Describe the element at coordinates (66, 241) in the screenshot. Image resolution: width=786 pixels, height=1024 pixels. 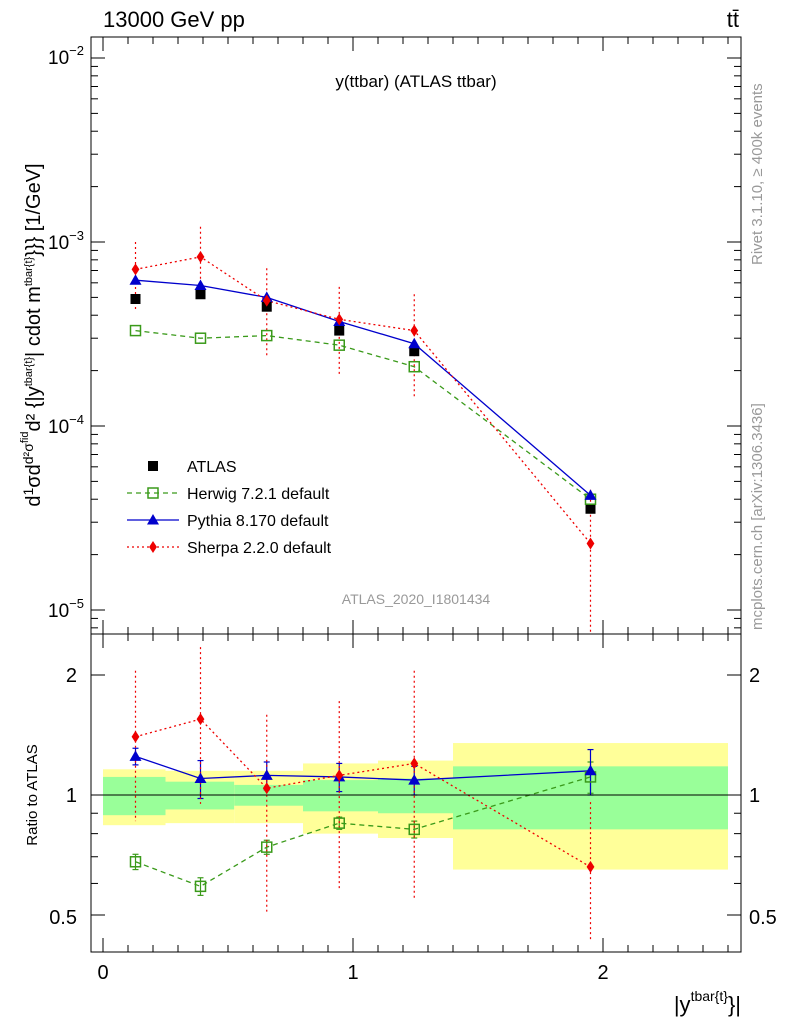
I see `y-tick-label-1e-3: 10⁻³` at that location.